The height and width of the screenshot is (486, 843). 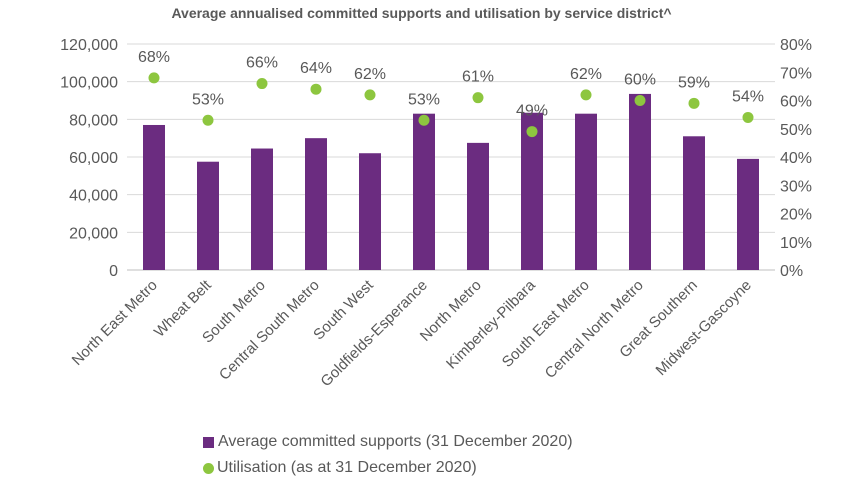 I want to click on y-right-tick-label: 50%, so click(x=796, y=130).